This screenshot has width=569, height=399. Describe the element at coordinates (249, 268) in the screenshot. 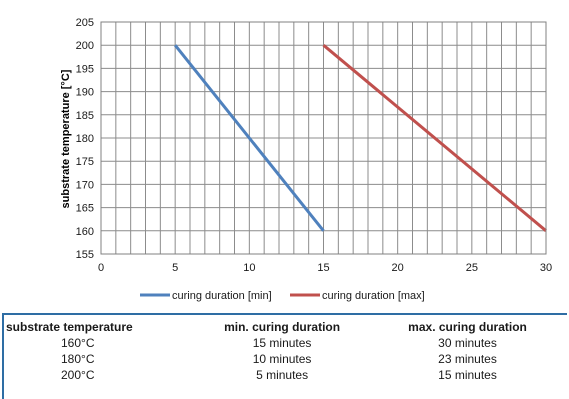

I see `x-tick-label: 10` at that location.